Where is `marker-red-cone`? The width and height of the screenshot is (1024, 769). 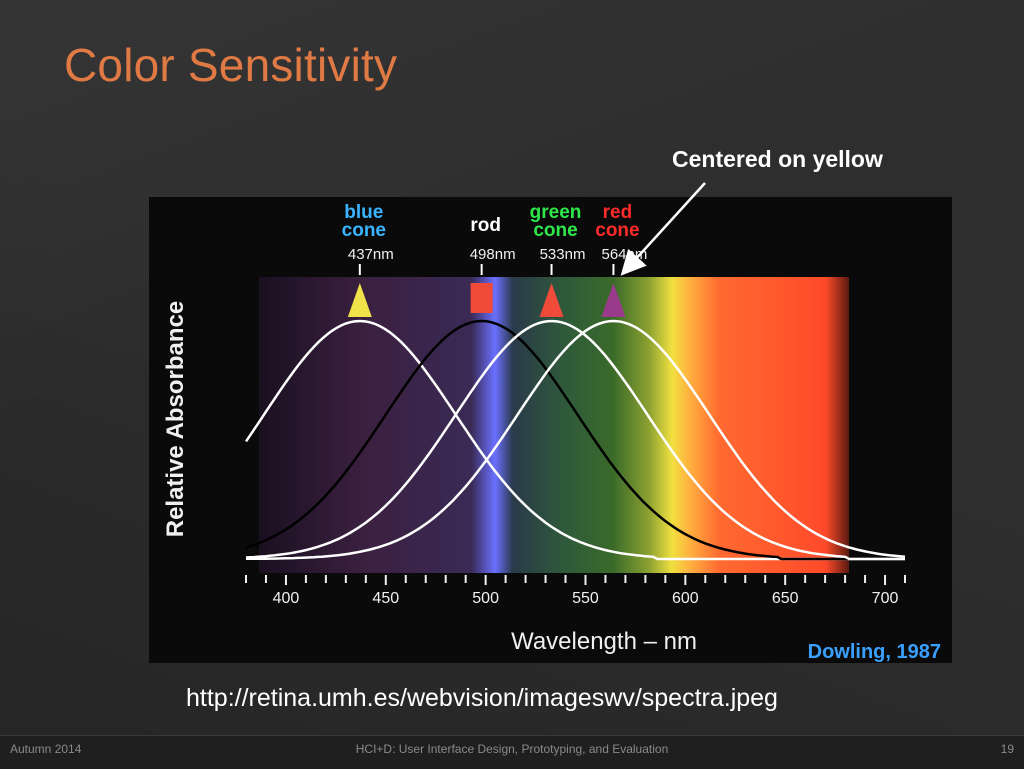 marker-red-cone is located at coordinates (613, 300).